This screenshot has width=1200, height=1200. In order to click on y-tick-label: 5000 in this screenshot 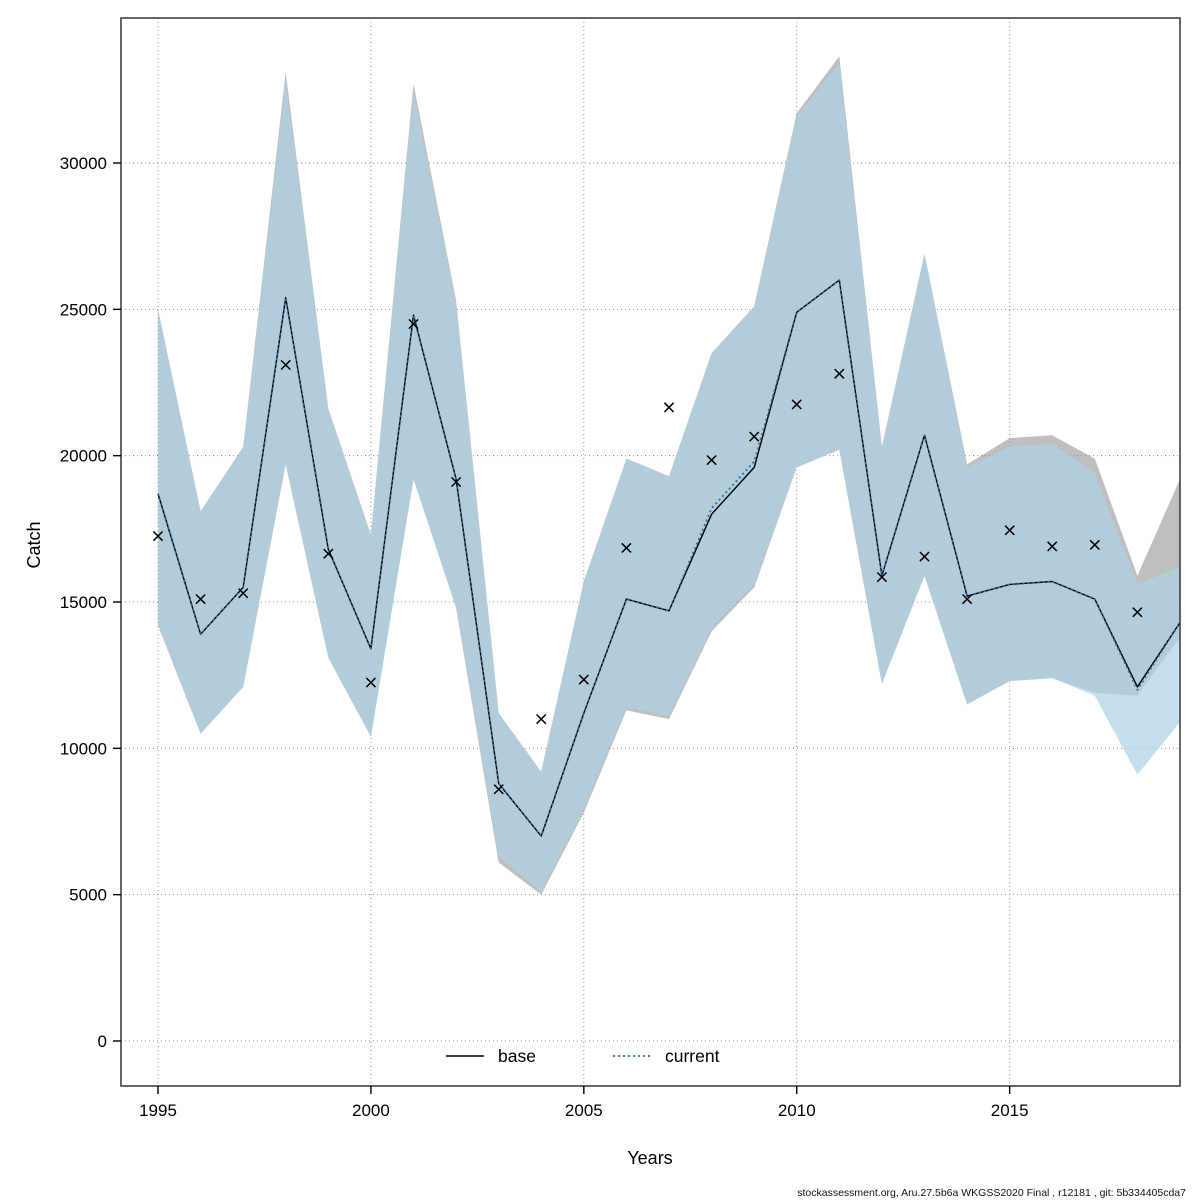, I will do `click(88, 895)`.